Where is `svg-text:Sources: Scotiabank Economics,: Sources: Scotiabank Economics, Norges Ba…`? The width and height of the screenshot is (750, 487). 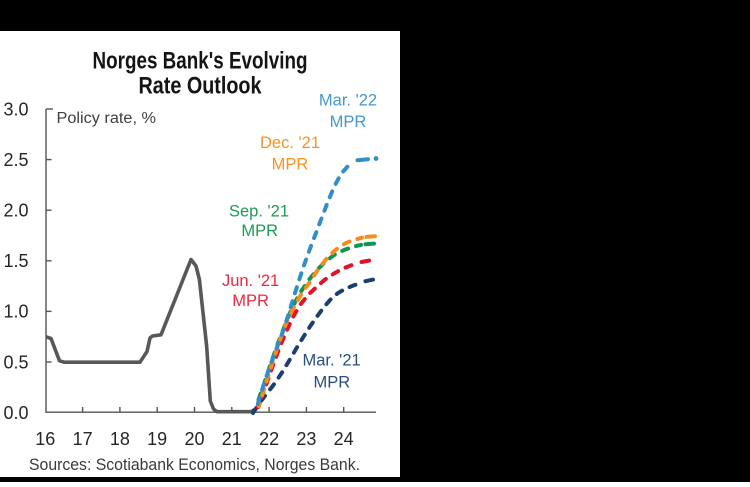 svg-text:Sources: Scotiabank Economics,: Sources: Scotiabank Economics, Norges Ba… is located at coordinates (194, 464).